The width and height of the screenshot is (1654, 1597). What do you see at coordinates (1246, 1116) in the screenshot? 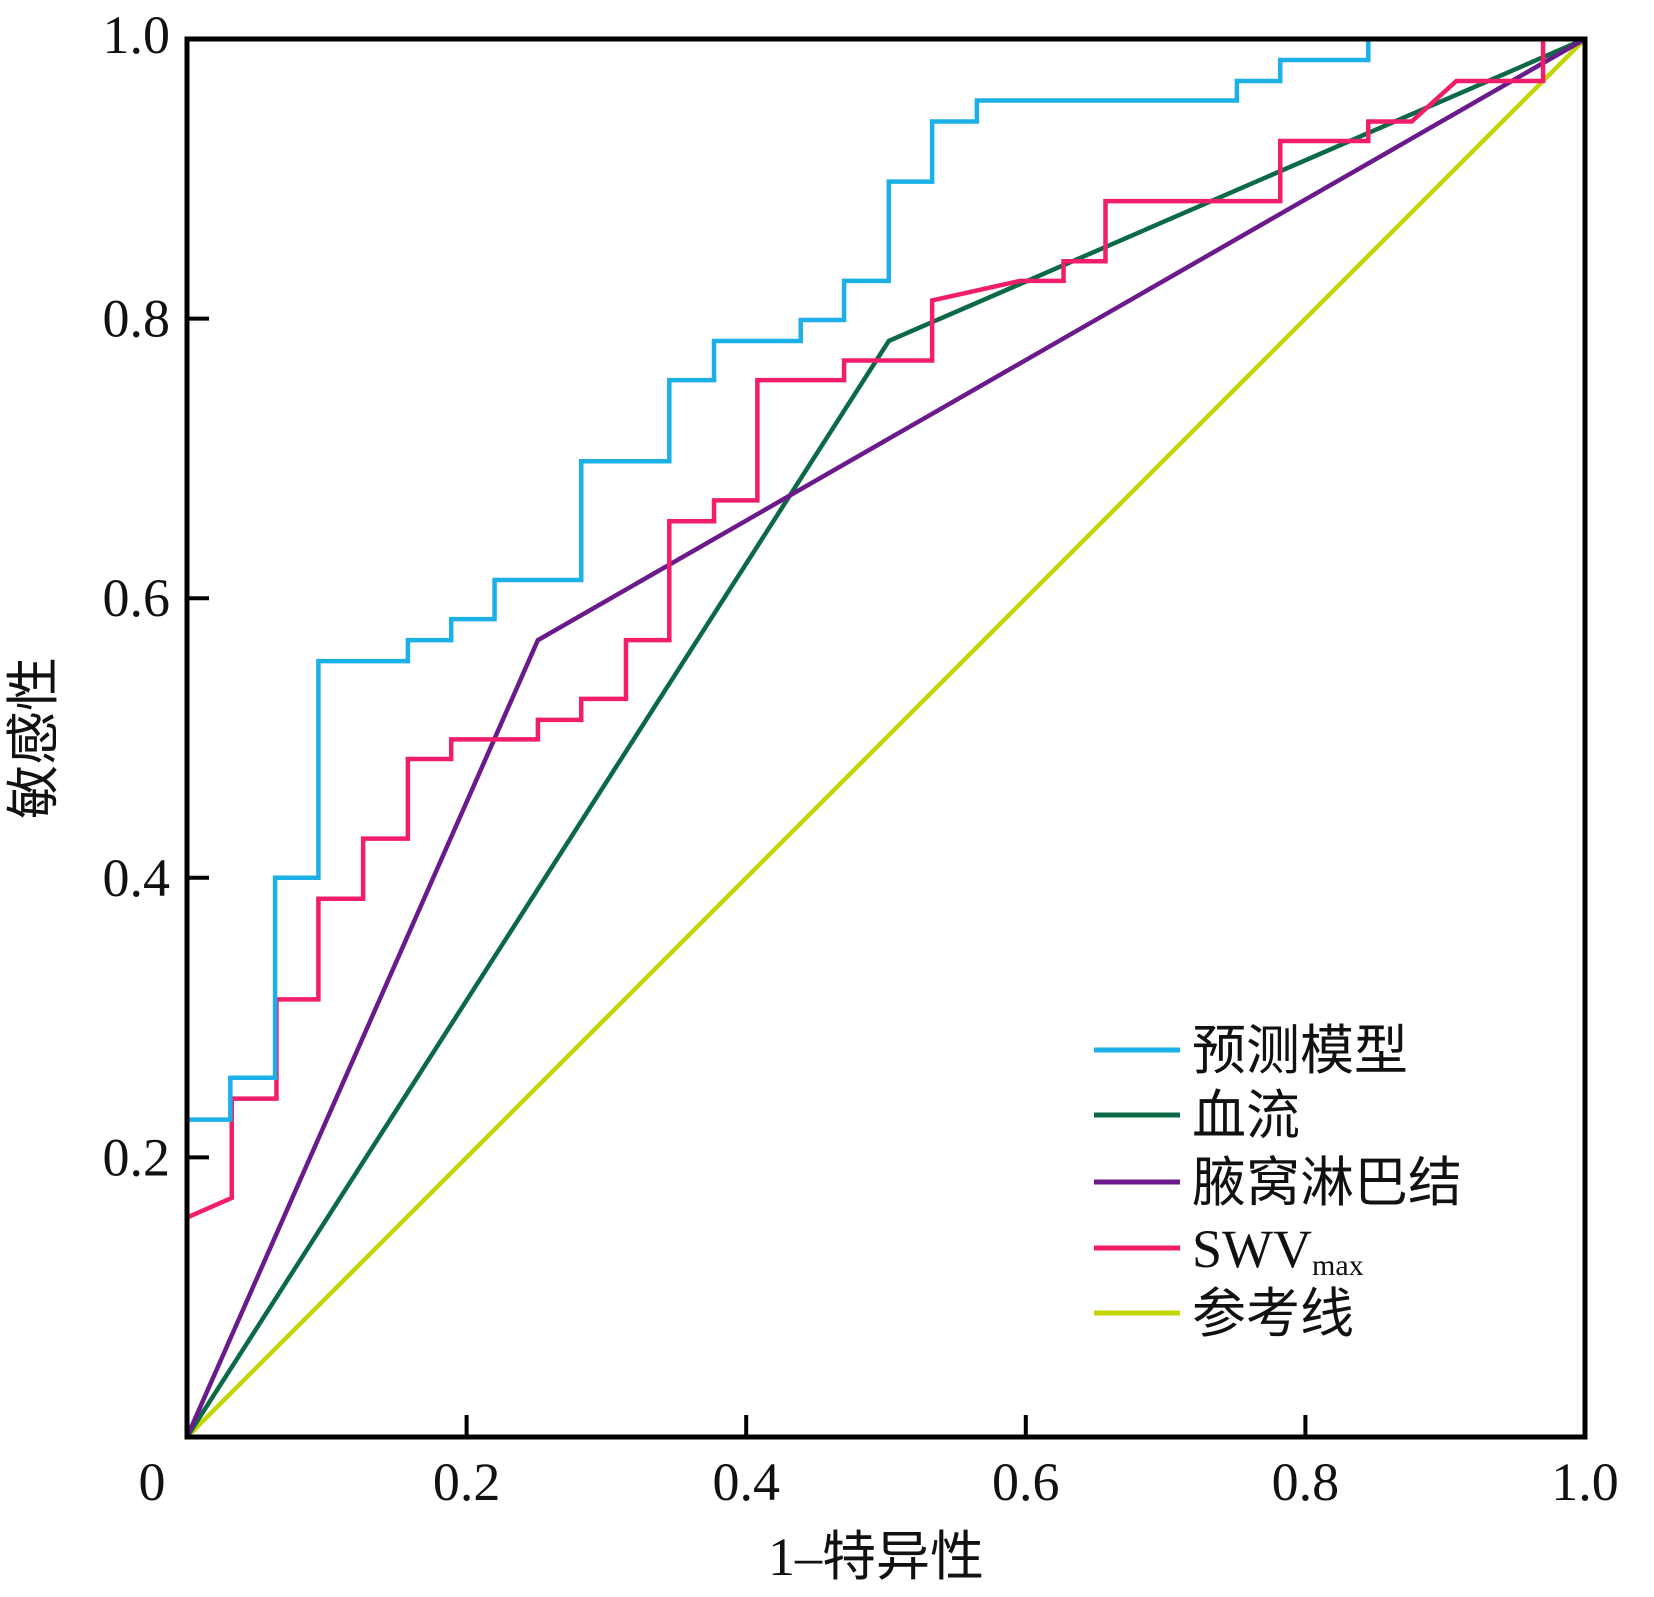
I see `legend-label: 血流` at bounding box center [1246, 1116].